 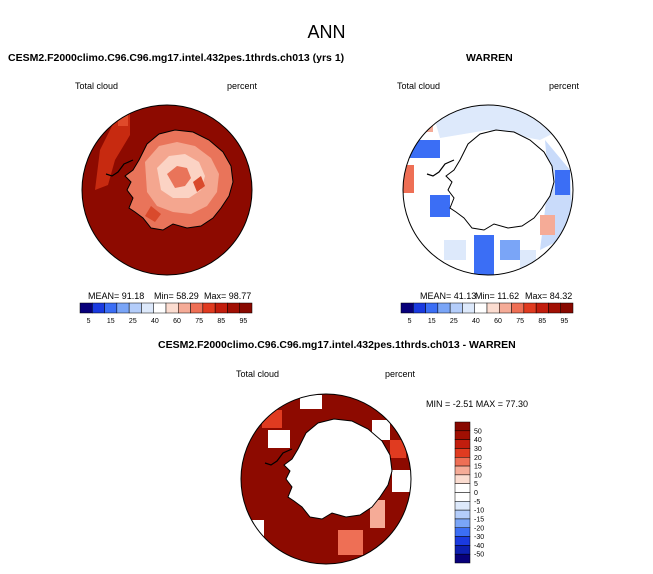 I want to click on colorbar-2-tick-label-8: -5, so click(x=477, y=502).